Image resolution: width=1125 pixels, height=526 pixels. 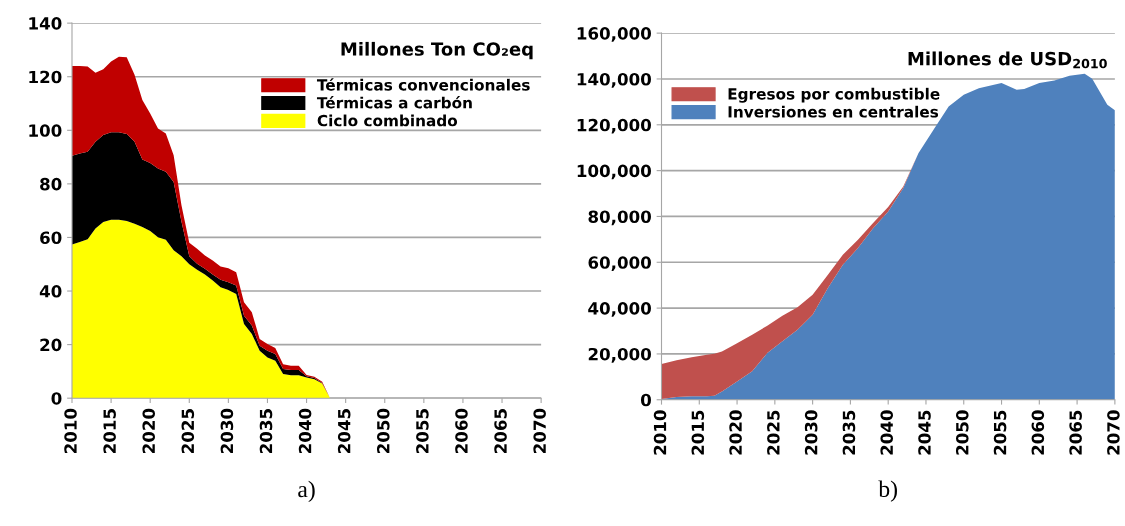 What do you see at coordinates (45, 130) in the screenshot?
I see `y-tick-label: 100` at bounding box center [45, 130].